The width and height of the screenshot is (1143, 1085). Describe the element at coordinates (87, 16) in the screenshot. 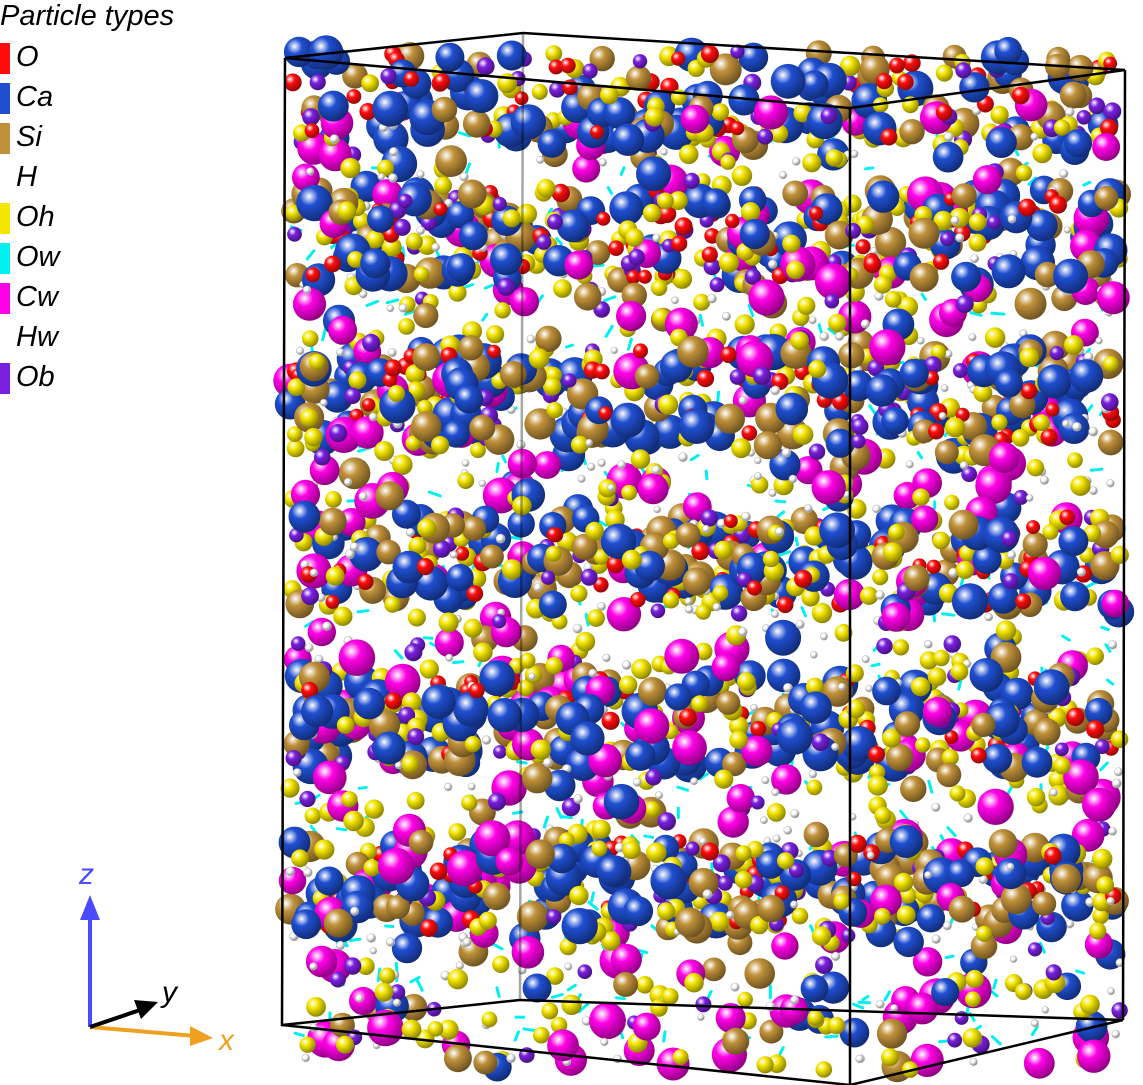

I see `legend-title: Particle types` at that location.